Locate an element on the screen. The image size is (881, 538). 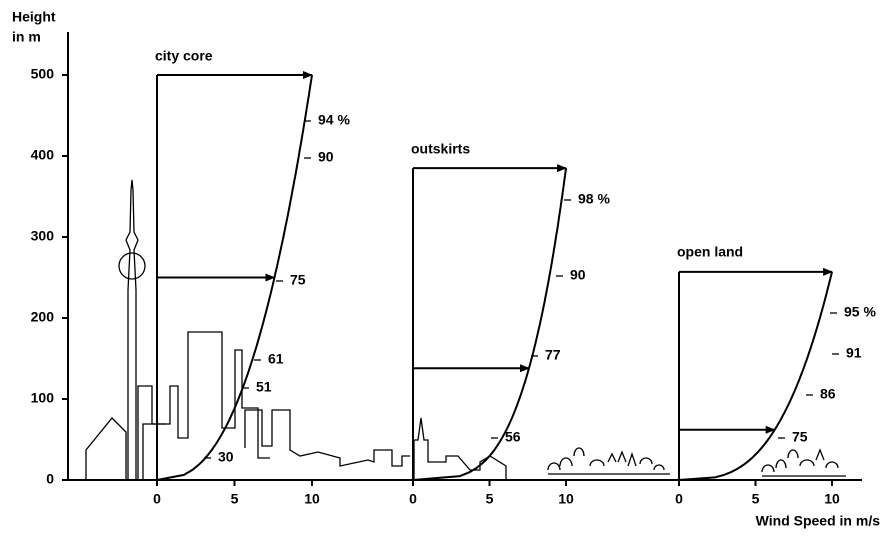
profile-label: 91 is located at coordinates (854, 353).